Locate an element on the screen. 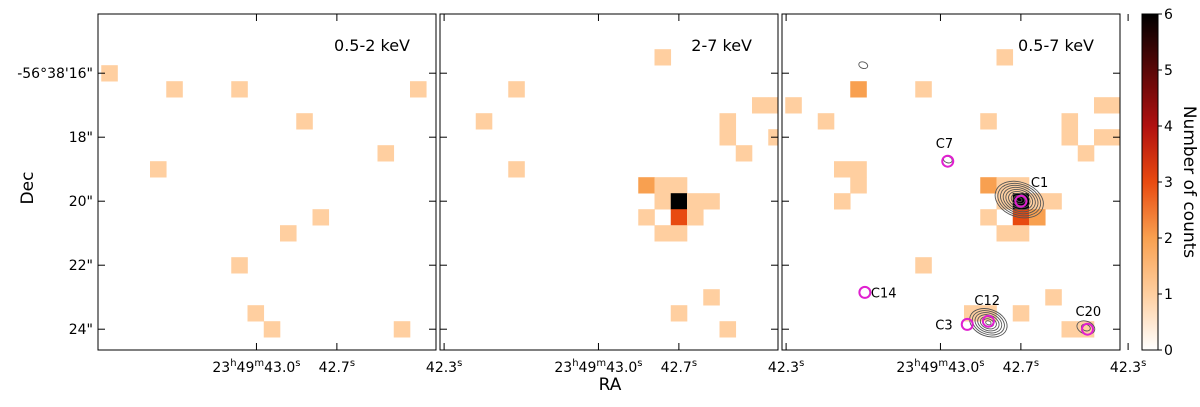  colorbar-ticks: 0 1 2 3 4 5 6 is located at coordinates (1165, 183).